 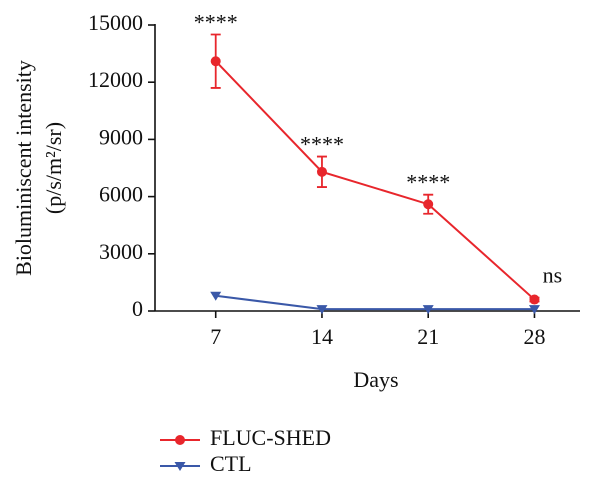 What do you see at coordinates (121, 194) in the screenshot?
I see `y-tick-label: 6000` at bounding box center [121, 194].